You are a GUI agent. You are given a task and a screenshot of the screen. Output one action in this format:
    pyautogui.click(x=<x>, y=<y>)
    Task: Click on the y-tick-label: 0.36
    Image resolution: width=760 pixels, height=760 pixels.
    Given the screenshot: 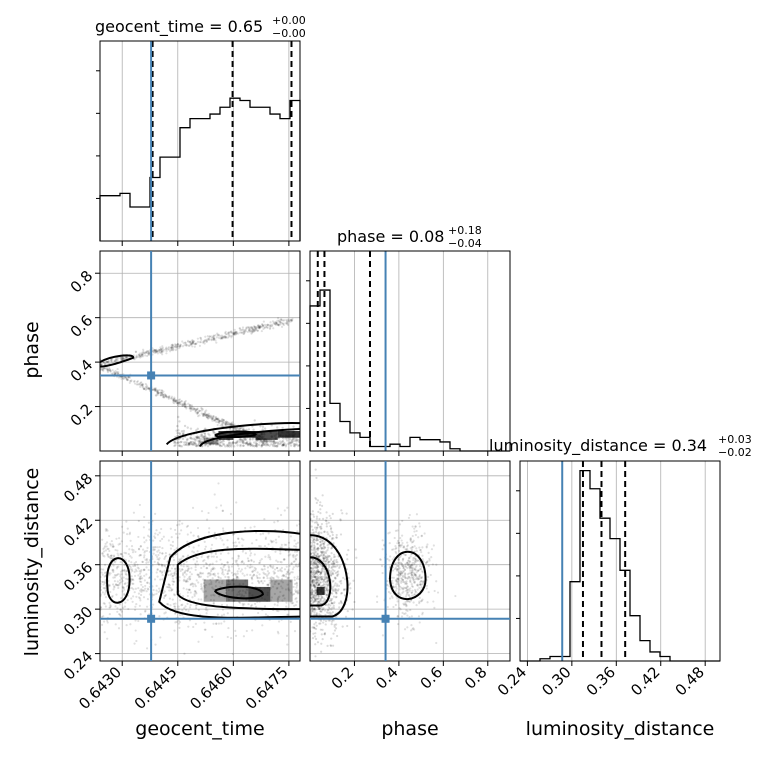 What is the action you would take?
    pyautogui.click(x=78, y=576)
    